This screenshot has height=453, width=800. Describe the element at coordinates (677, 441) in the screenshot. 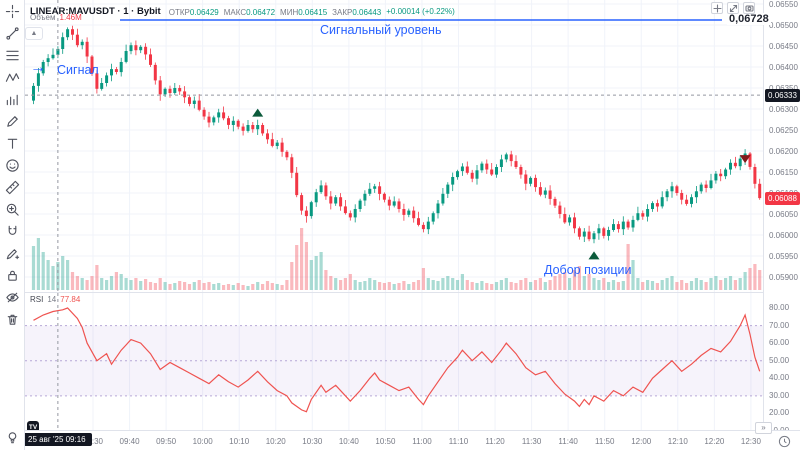

I see `time-axis-label: 12:10` at that location.